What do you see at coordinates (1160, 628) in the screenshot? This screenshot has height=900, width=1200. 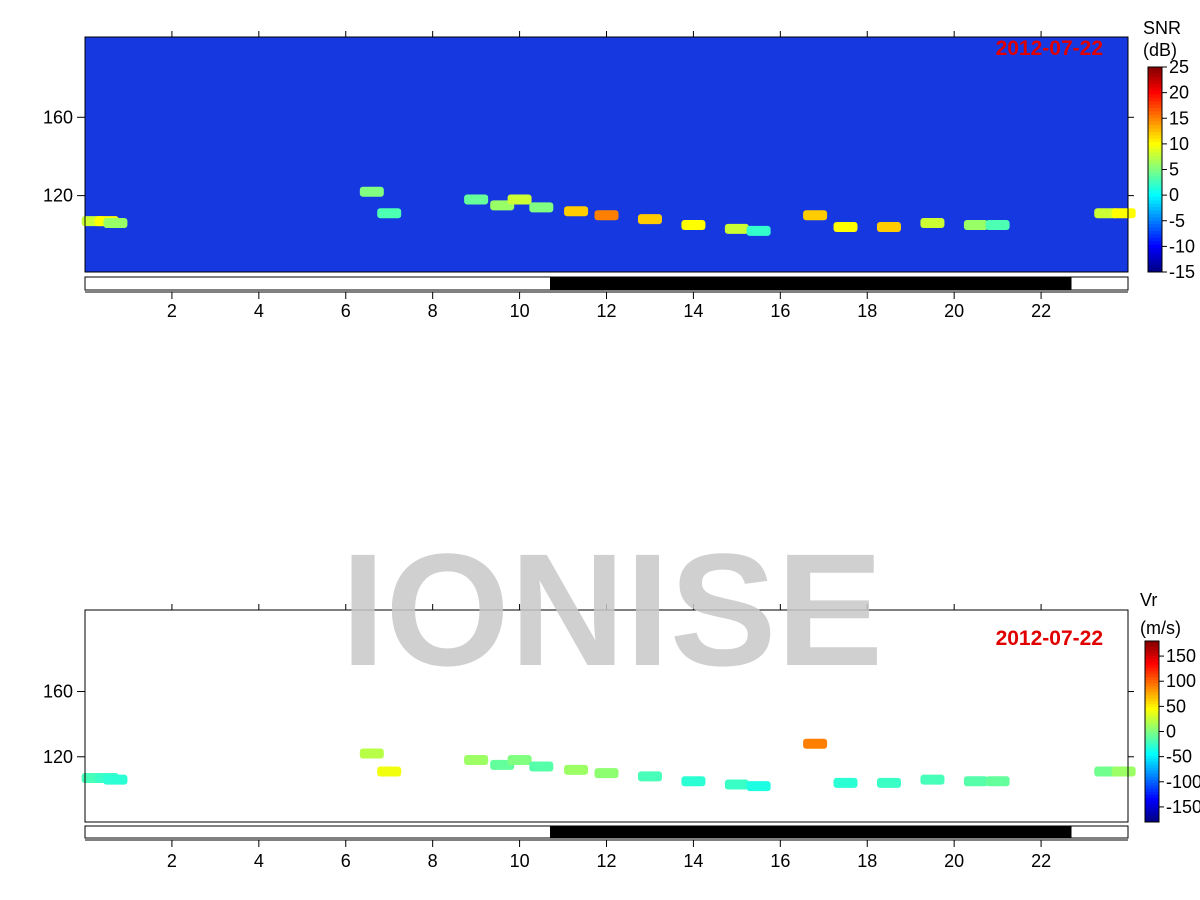 I see `colorbar-label: (m/s)` at bounding box center [1160, 628].